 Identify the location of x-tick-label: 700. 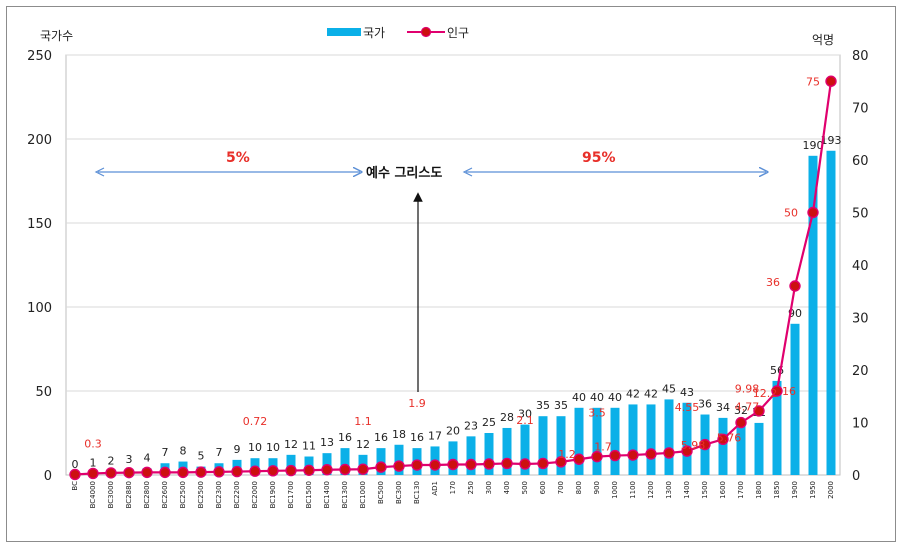
(561, 487).